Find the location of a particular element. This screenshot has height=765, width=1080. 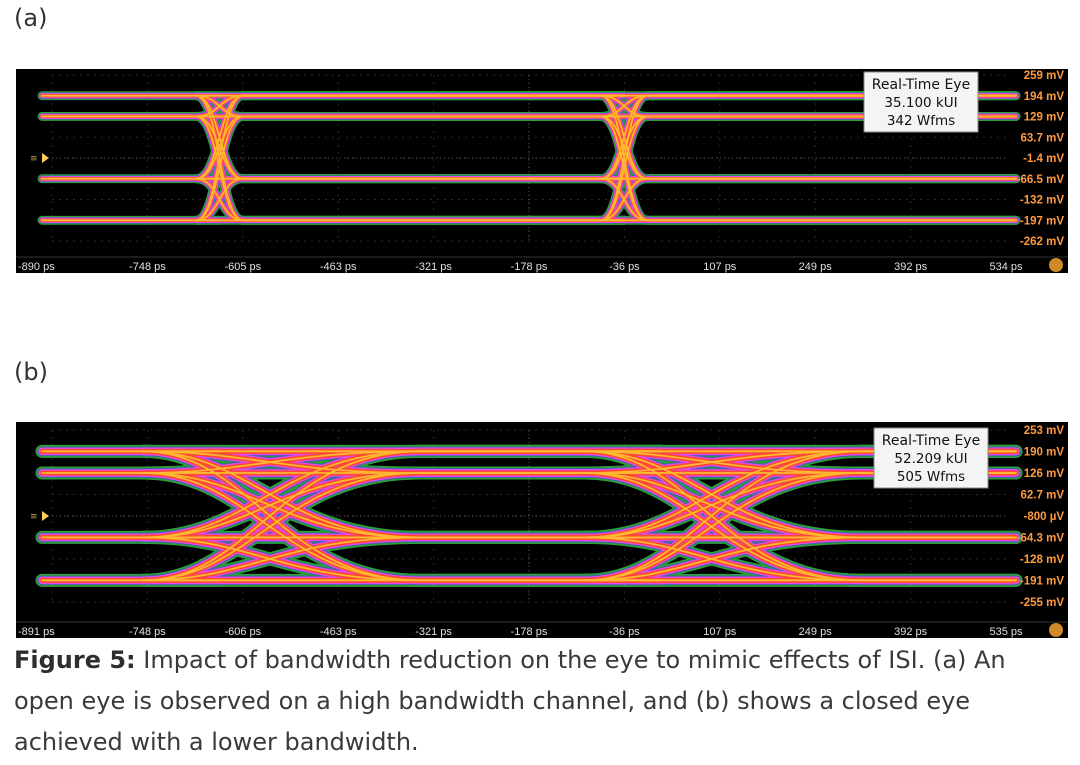

trigger-level-icon: ≡ is located at coordinates (39, 516).